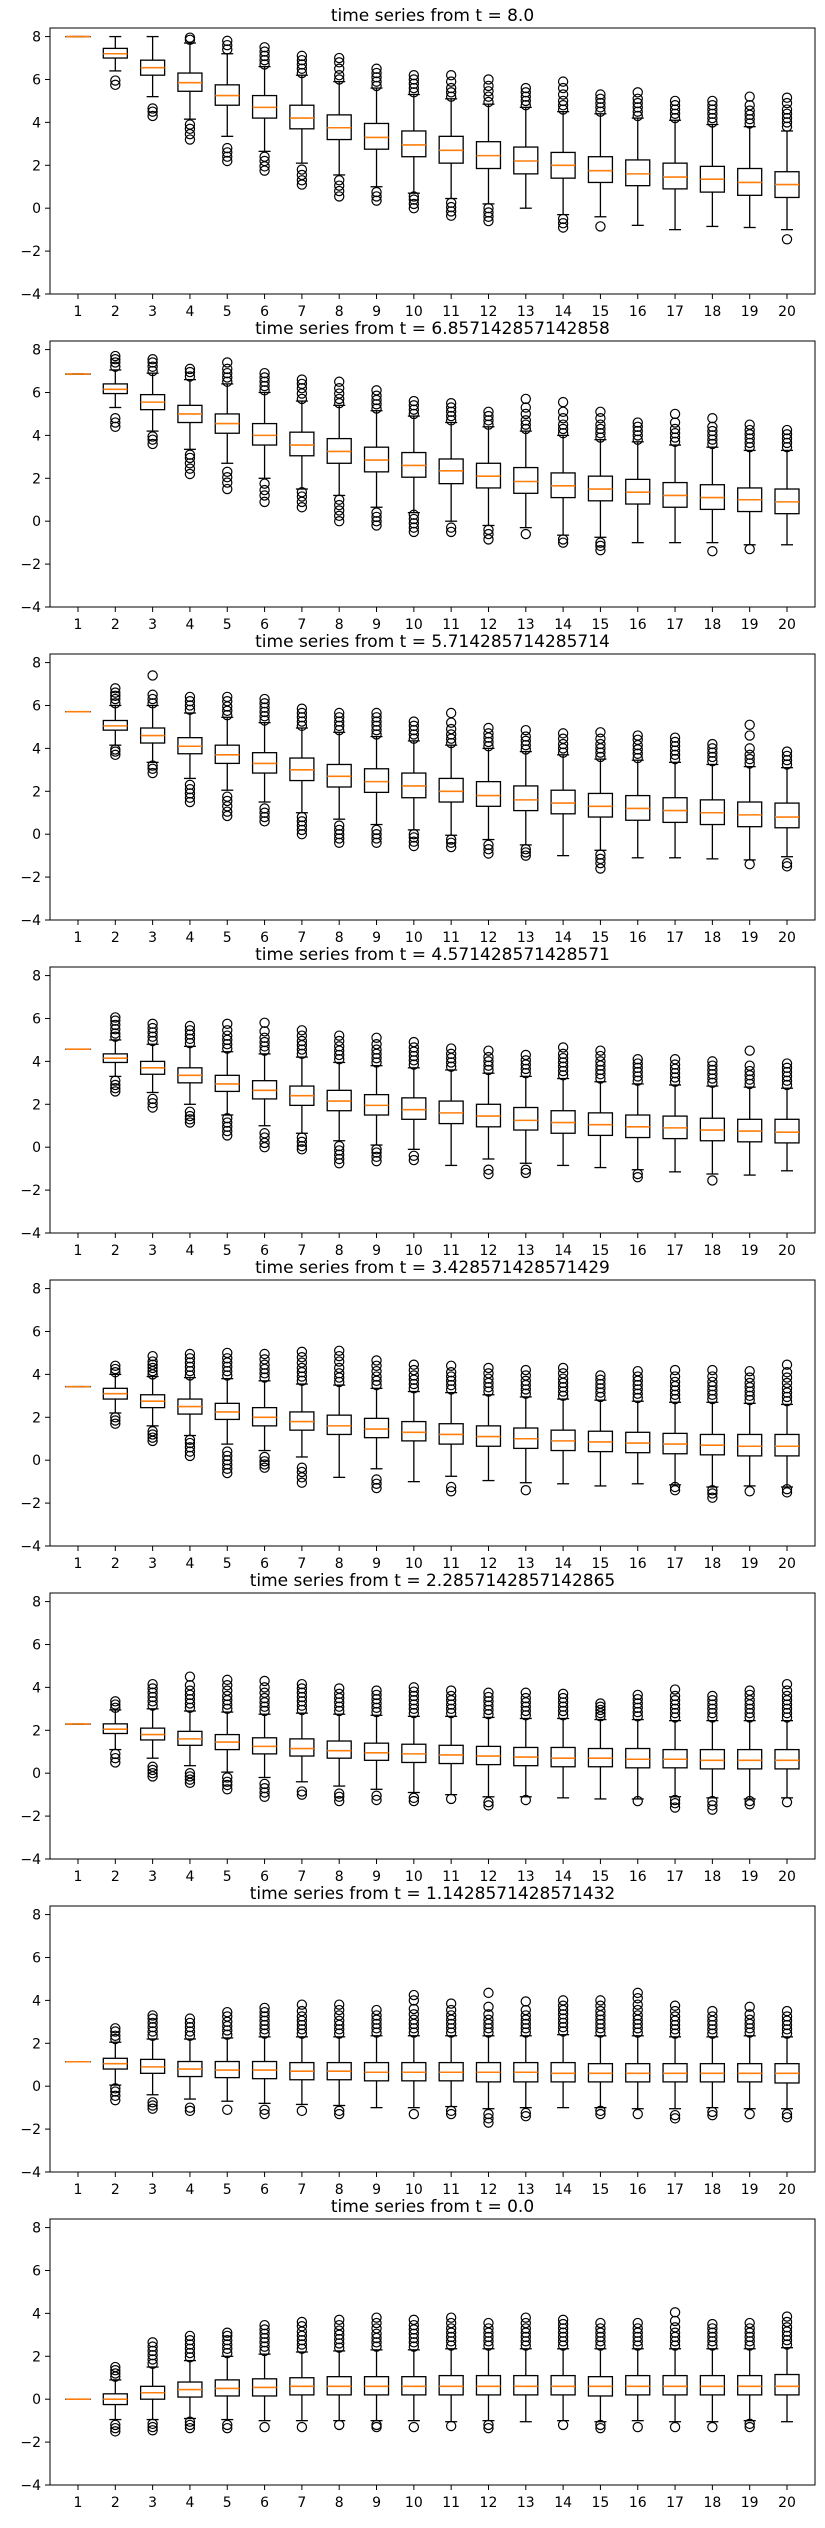 This screenshot has height=2528, width=825. I want to click on x-tick-label: 6, so click(264, 625).